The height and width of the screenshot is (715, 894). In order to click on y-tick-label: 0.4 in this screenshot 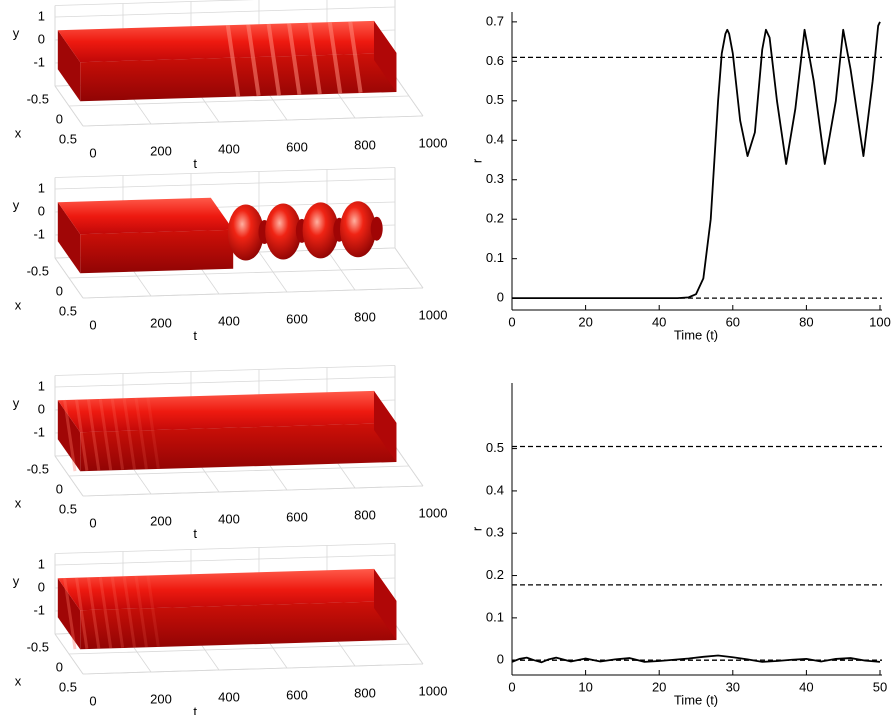, I will do `click(495, 489)`.